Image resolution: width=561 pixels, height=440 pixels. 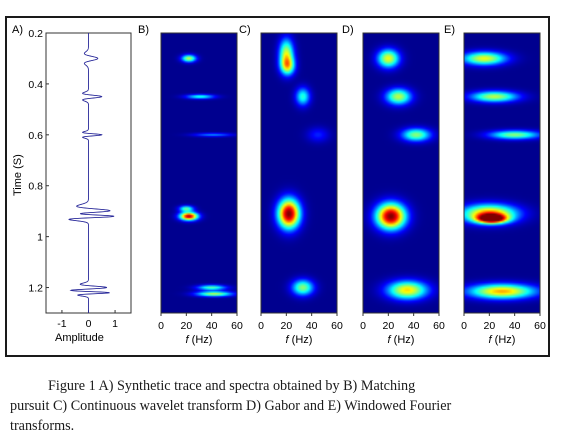 What do you see at coordinates (40, 238) in the screenshot?
I see `trace-y-tick-label: 1` at bounding box center [40, 238].